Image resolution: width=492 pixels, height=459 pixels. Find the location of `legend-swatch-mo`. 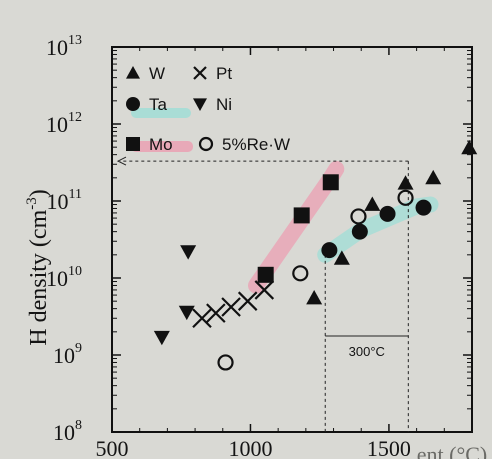

legend-swatch-mo is located at coordinates (162, 146).